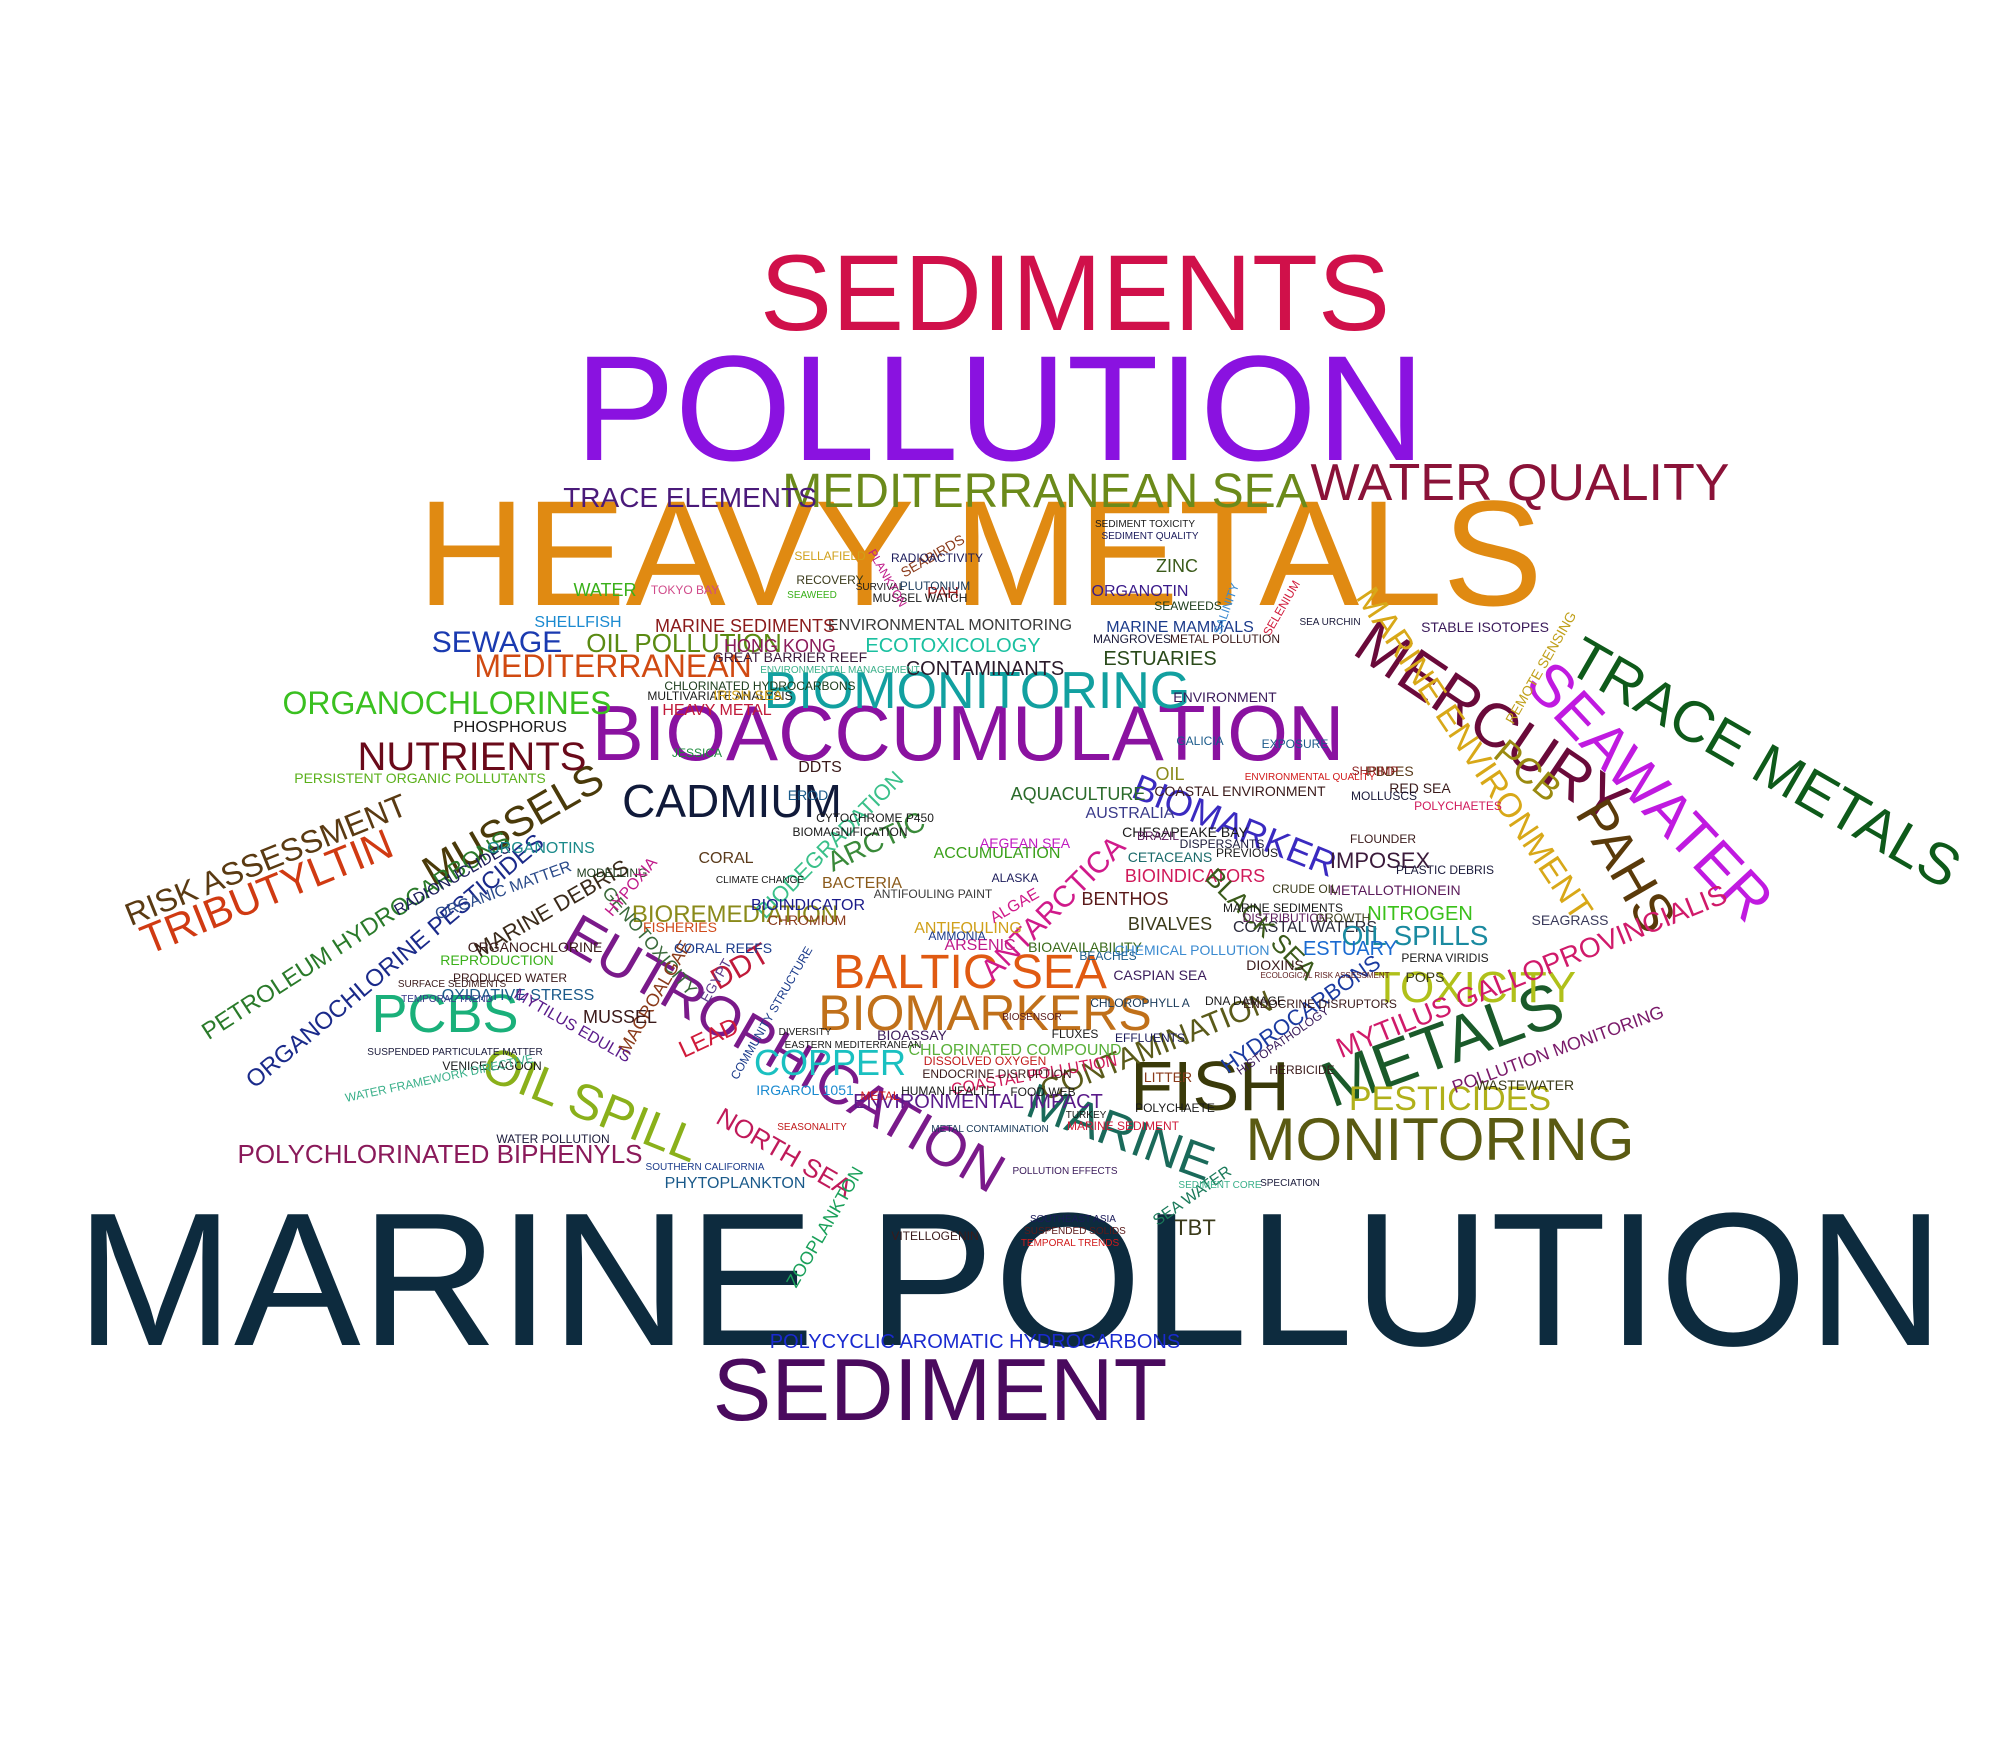  What do you see at coordinates (719, 696) in the screenshot?
I see `word-multivariate-analysis: MULTIVARIATE ANALYSIS` at bounding box center [719, 696].